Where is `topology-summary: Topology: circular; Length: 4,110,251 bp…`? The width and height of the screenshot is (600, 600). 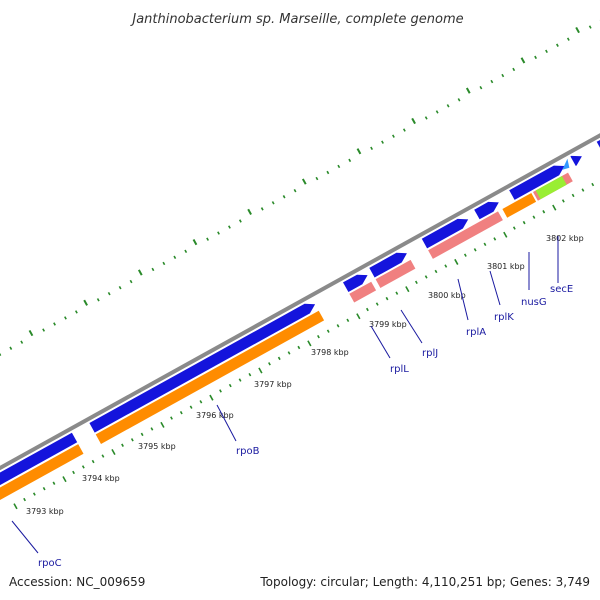
topology-summary: Topology: circular; Length: 4,110,251 bp… is located at coordinates (424, 582).